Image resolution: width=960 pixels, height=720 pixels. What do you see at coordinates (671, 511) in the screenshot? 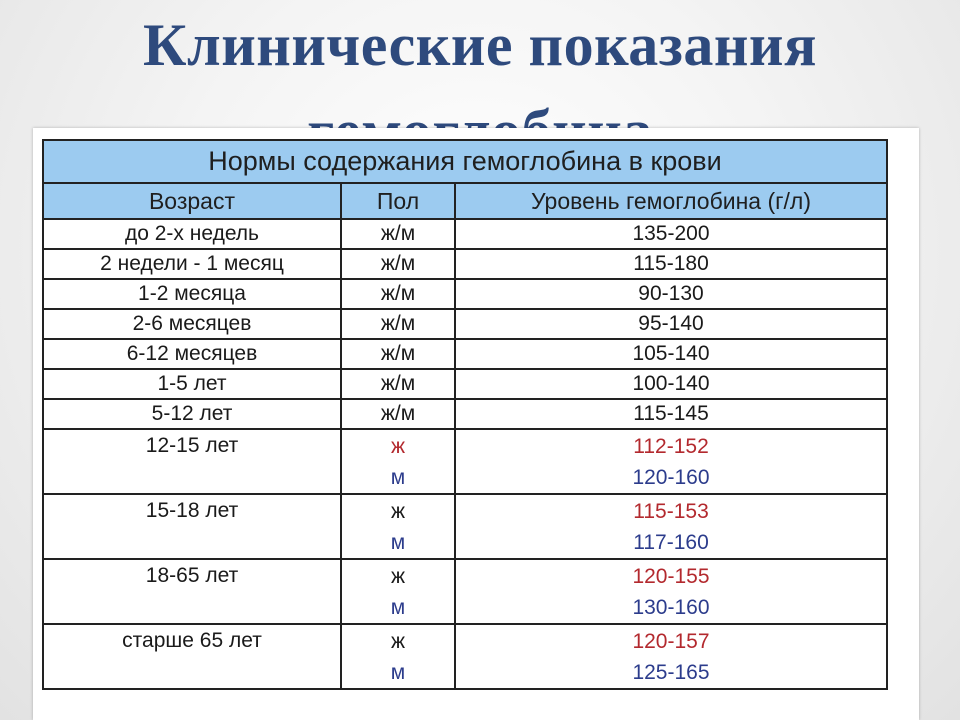
I see `female-level-value: 115-153` at bounding box center [671, 511].